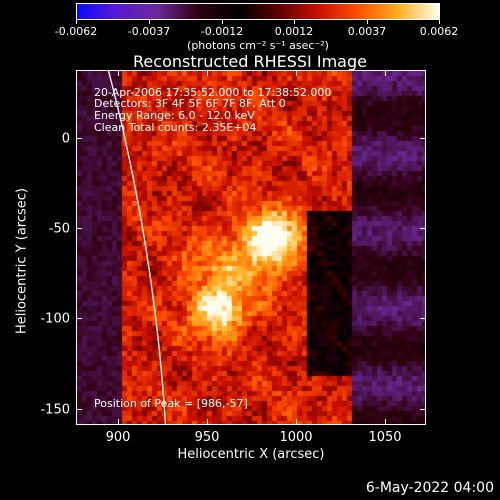 The height and width of the screenshot is (500, 500). I want to click on time-range-annotation: 20-Apr-2006 17:35:52.000 to 17:38:52.000, so click(213, 92).